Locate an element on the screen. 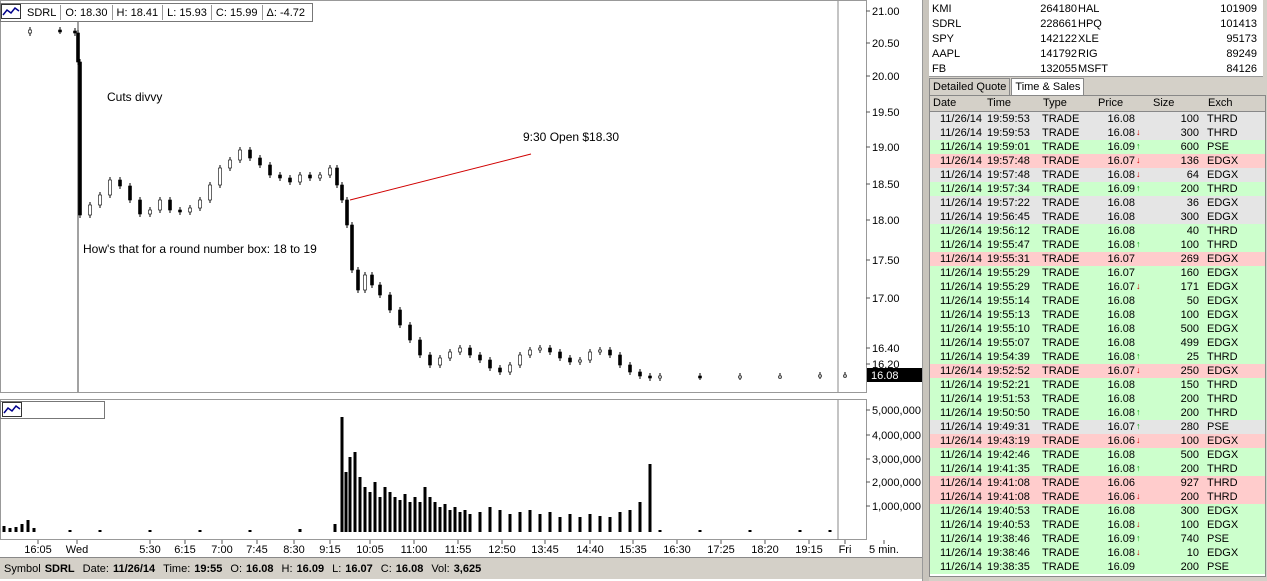 This screenshot has height=581, width=1267. table-row: 11/26/14 19:59:01 TRADE 16.09 ↑ 600 PSE is located at coordinates (1097, 147).